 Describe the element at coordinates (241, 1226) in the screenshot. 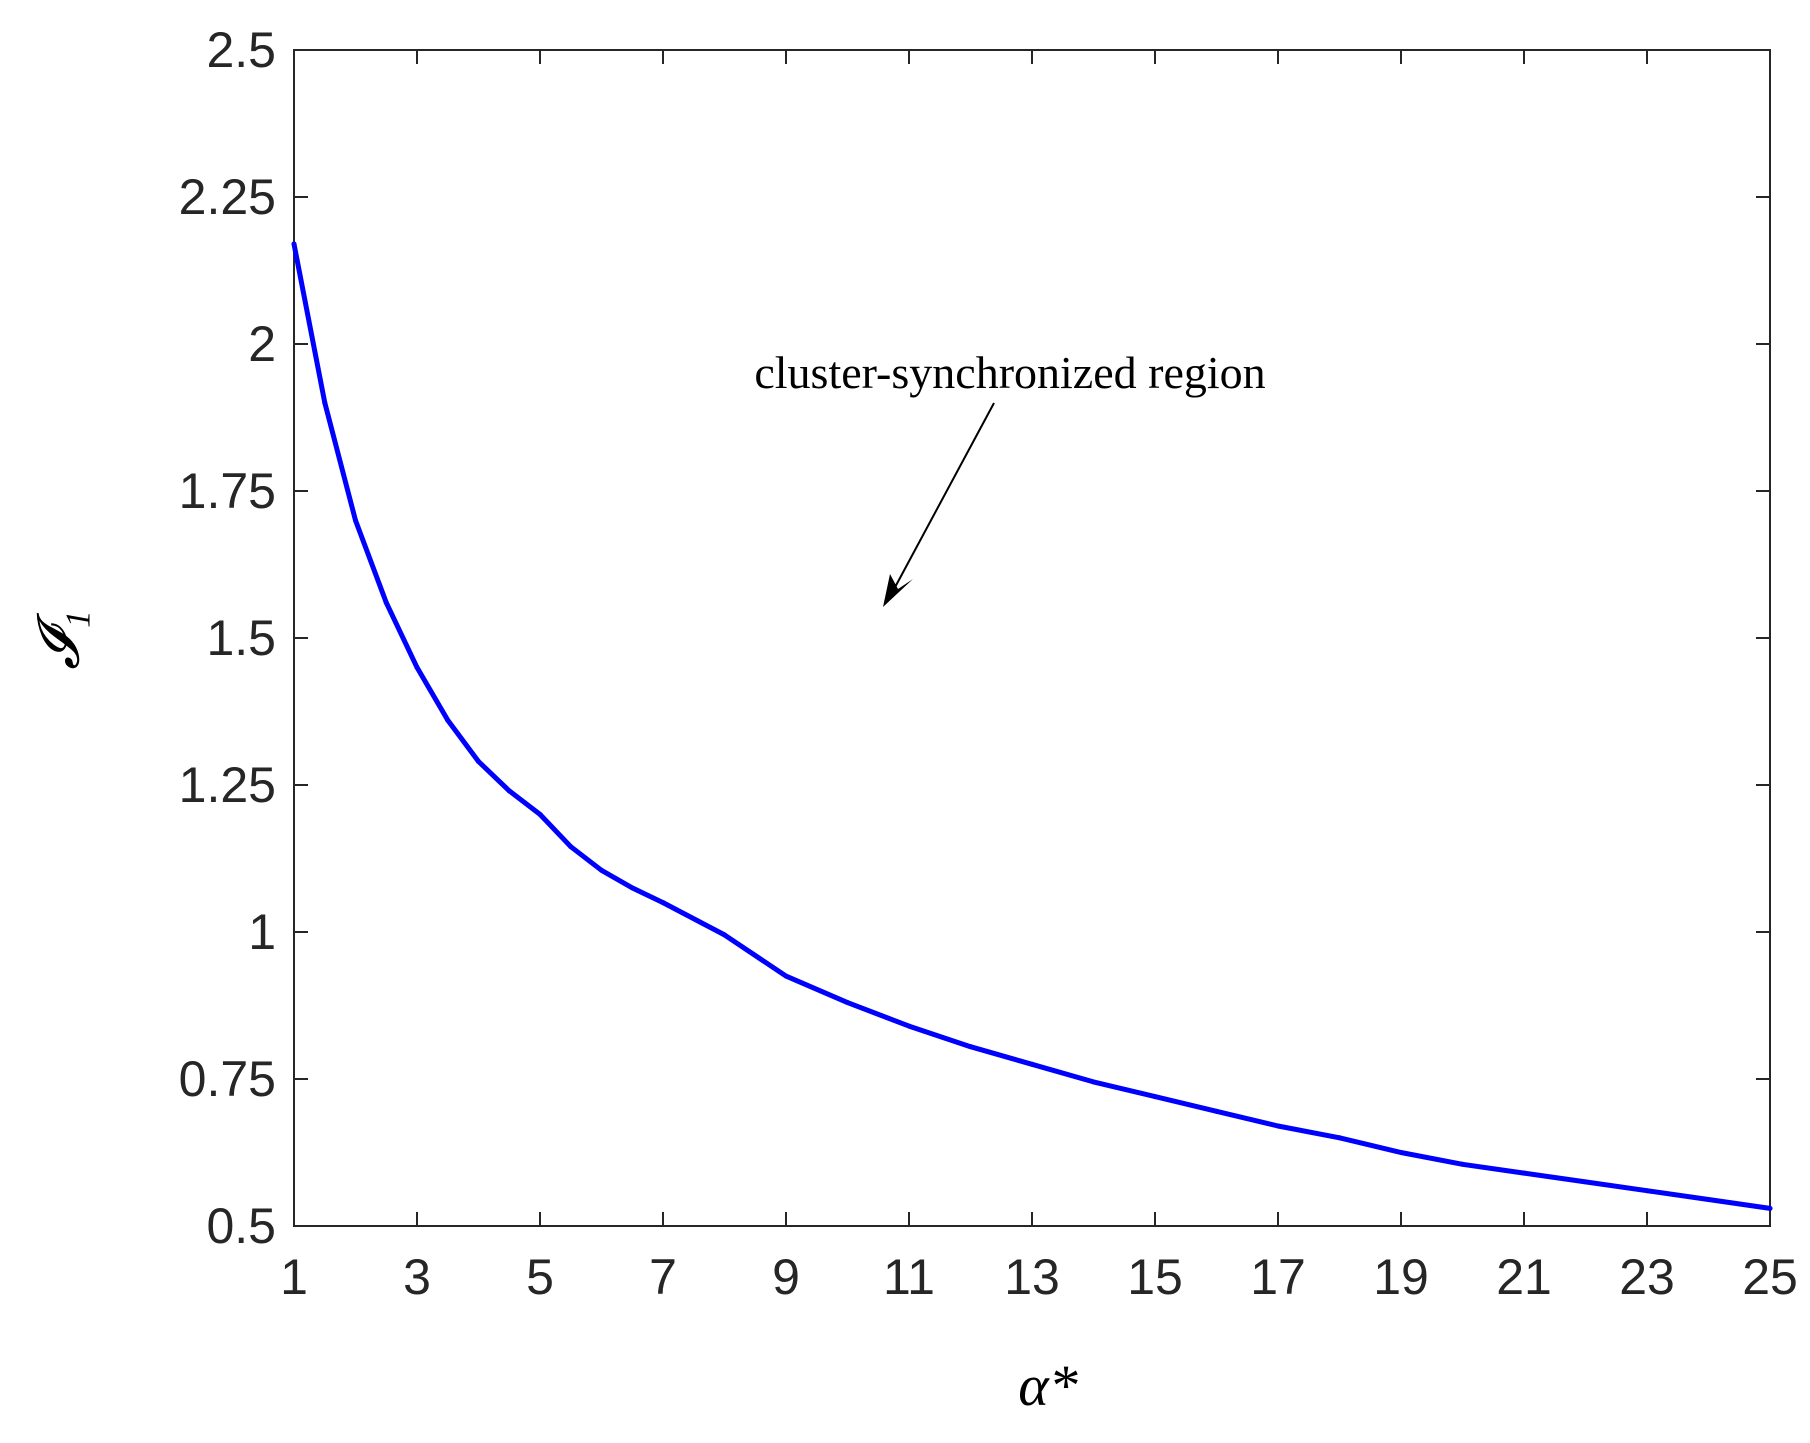

I see `y-tick-label: 0.5` at that location.